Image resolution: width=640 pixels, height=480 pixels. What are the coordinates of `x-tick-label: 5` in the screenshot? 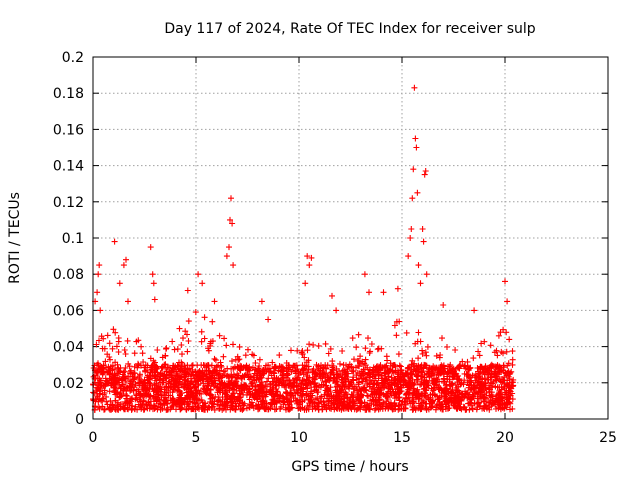 It's located at (196, 438).